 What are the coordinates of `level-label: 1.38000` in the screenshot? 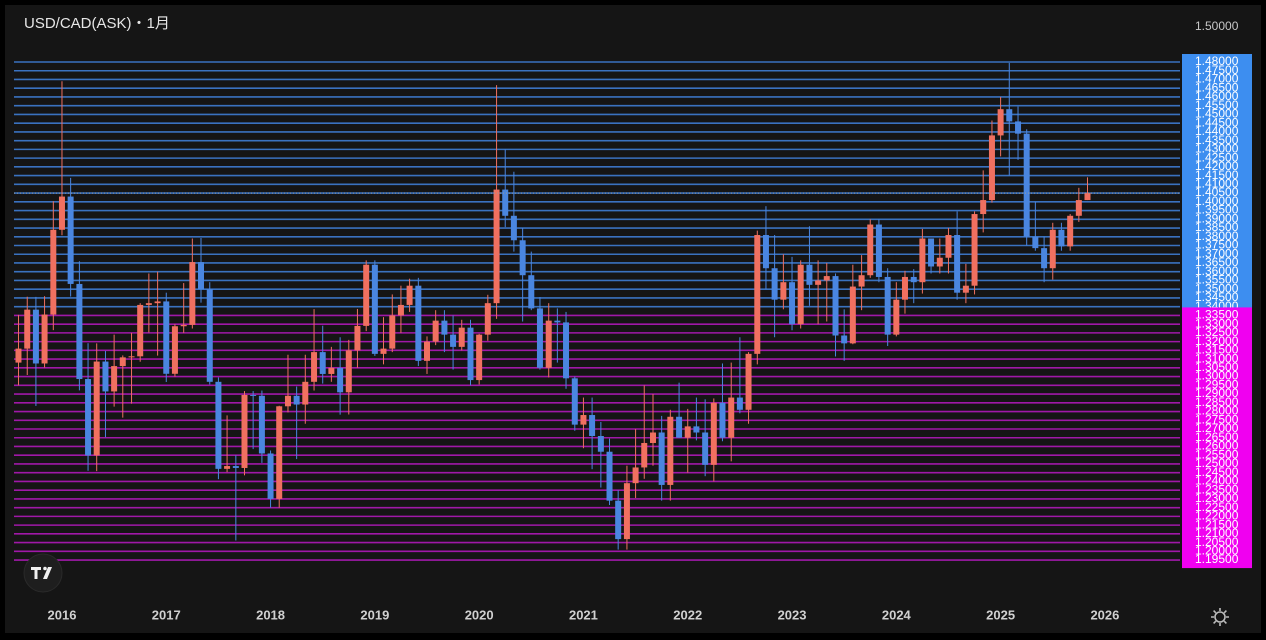 It's located at (1217, 236).